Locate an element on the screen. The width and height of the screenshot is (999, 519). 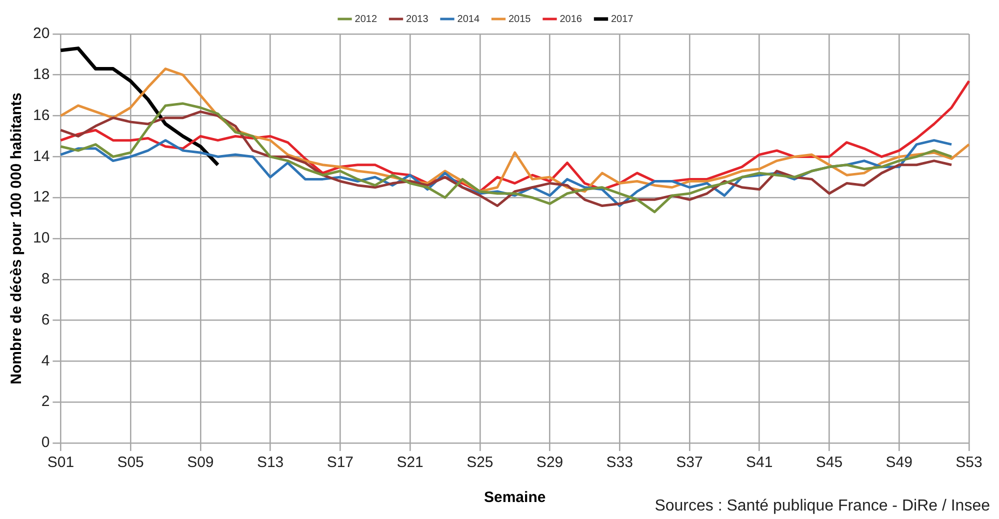
y-tick-label: 12 is located at coordinates (41, 197).